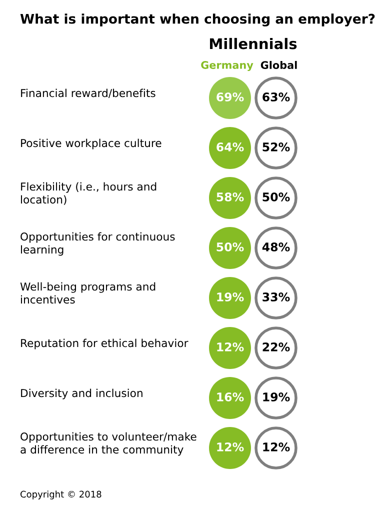  What do you see at coordinates (230, 97) in the screenshot?
I see `data-label: 69%` at bounding box center [230, 97].